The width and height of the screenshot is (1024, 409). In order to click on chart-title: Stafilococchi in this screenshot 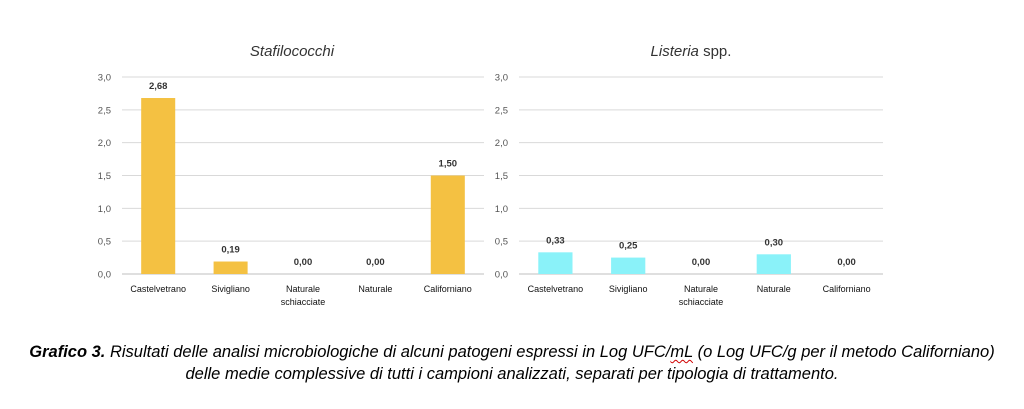, I will do `click(292, 51)`.